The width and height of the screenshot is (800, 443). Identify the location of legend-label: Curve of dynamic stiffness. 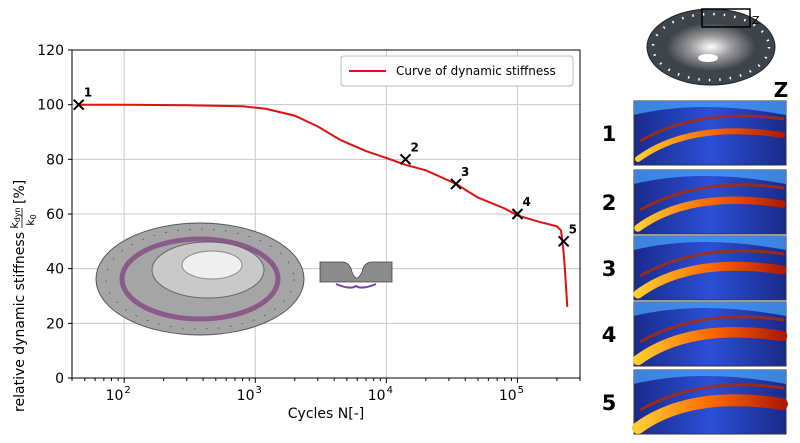
(476, 71).